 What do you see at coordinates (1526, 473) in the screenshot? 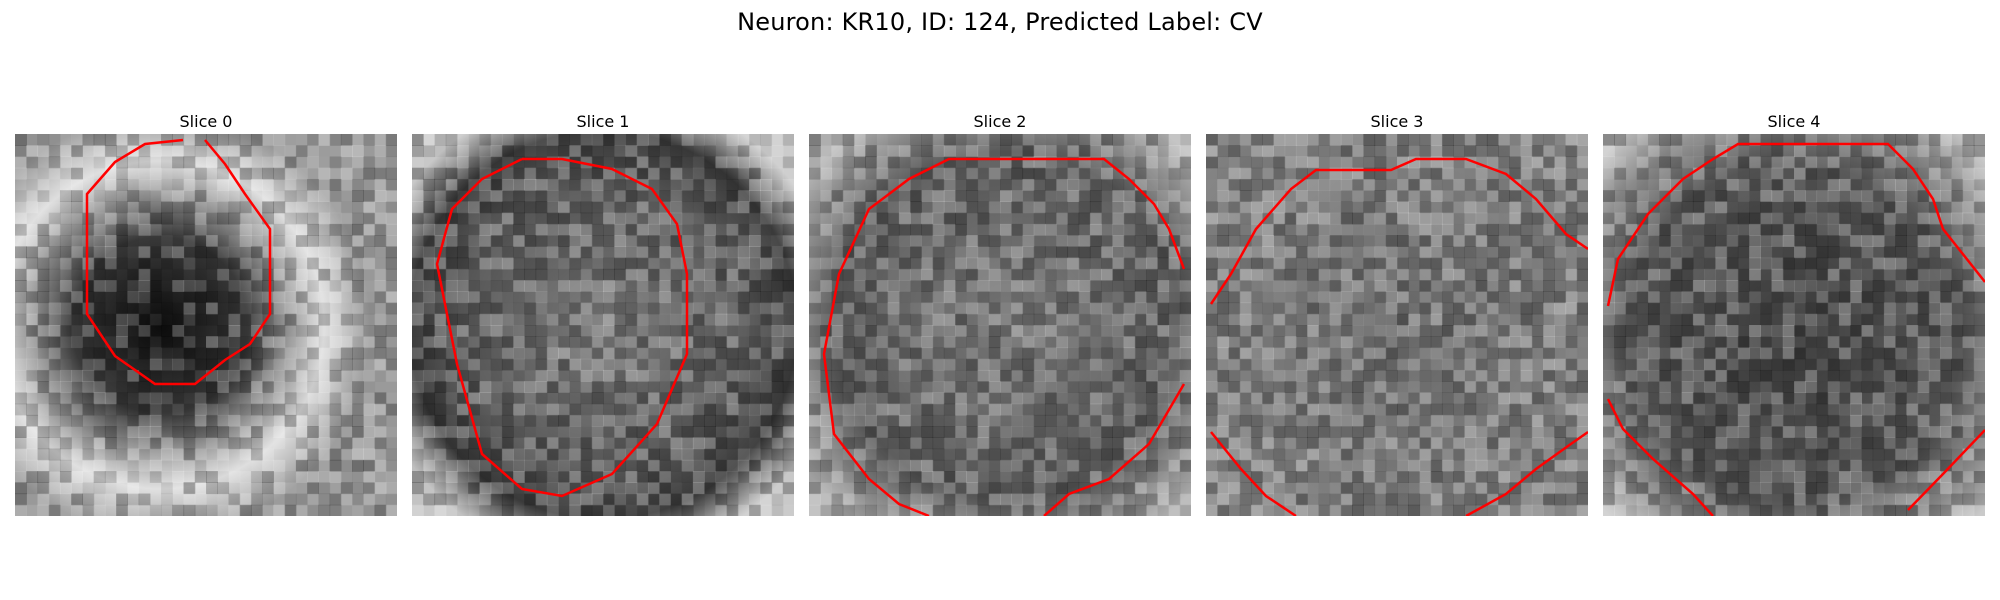
I see `cell-contour-3c` at bounding box center [1526, 473].